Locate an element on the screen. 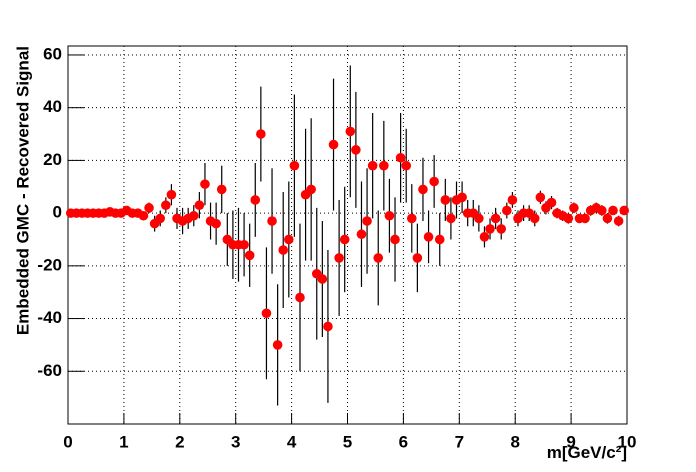  x-tick-label: 8 is located at coordinates (514, 441).